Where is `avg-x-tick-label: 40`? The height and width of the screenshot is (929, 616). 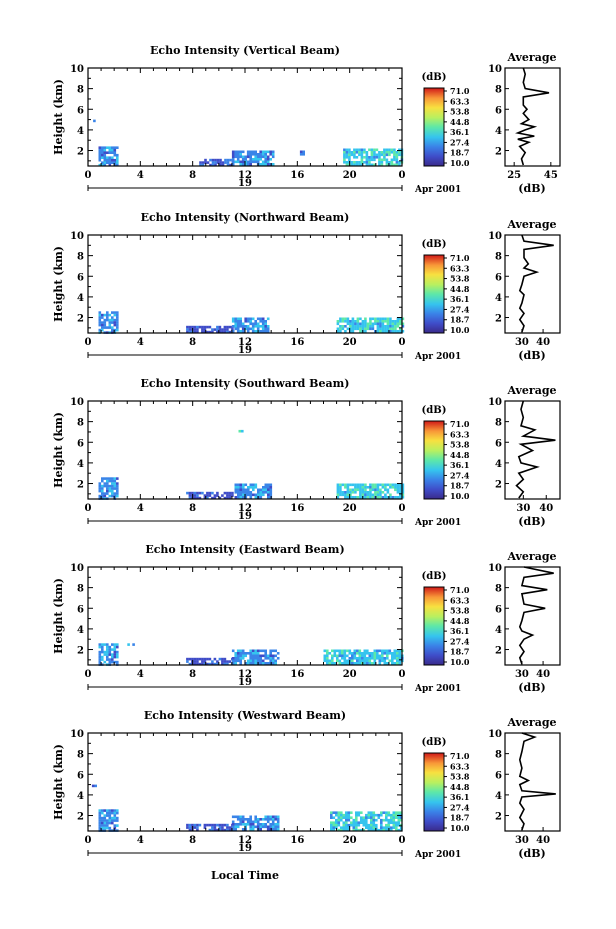 avg-x-tick-label: 40 is located at coordinates (543, 674).